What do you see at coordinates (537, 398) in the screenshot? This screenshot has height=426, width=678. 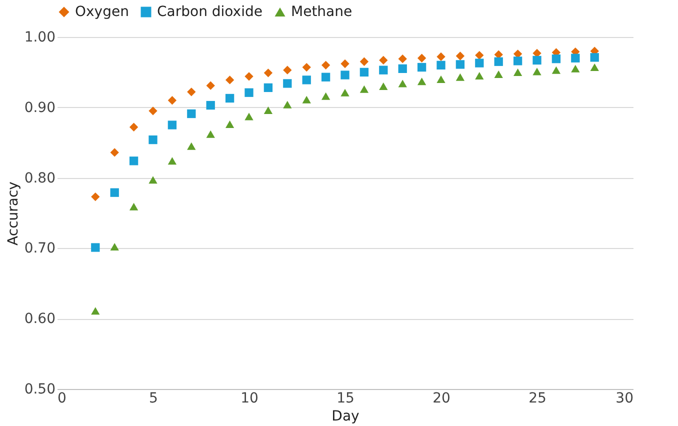 I see `x-tick-label: 25` at bounding box center [537, 398].